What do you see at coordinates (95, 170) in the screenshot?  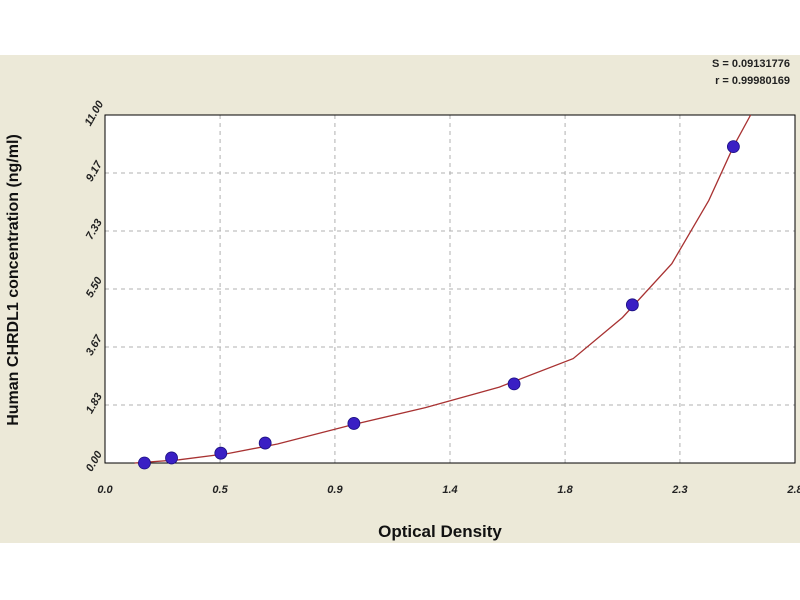 I see `y-tick-label: 9.17` at bounding box center [95, 170].